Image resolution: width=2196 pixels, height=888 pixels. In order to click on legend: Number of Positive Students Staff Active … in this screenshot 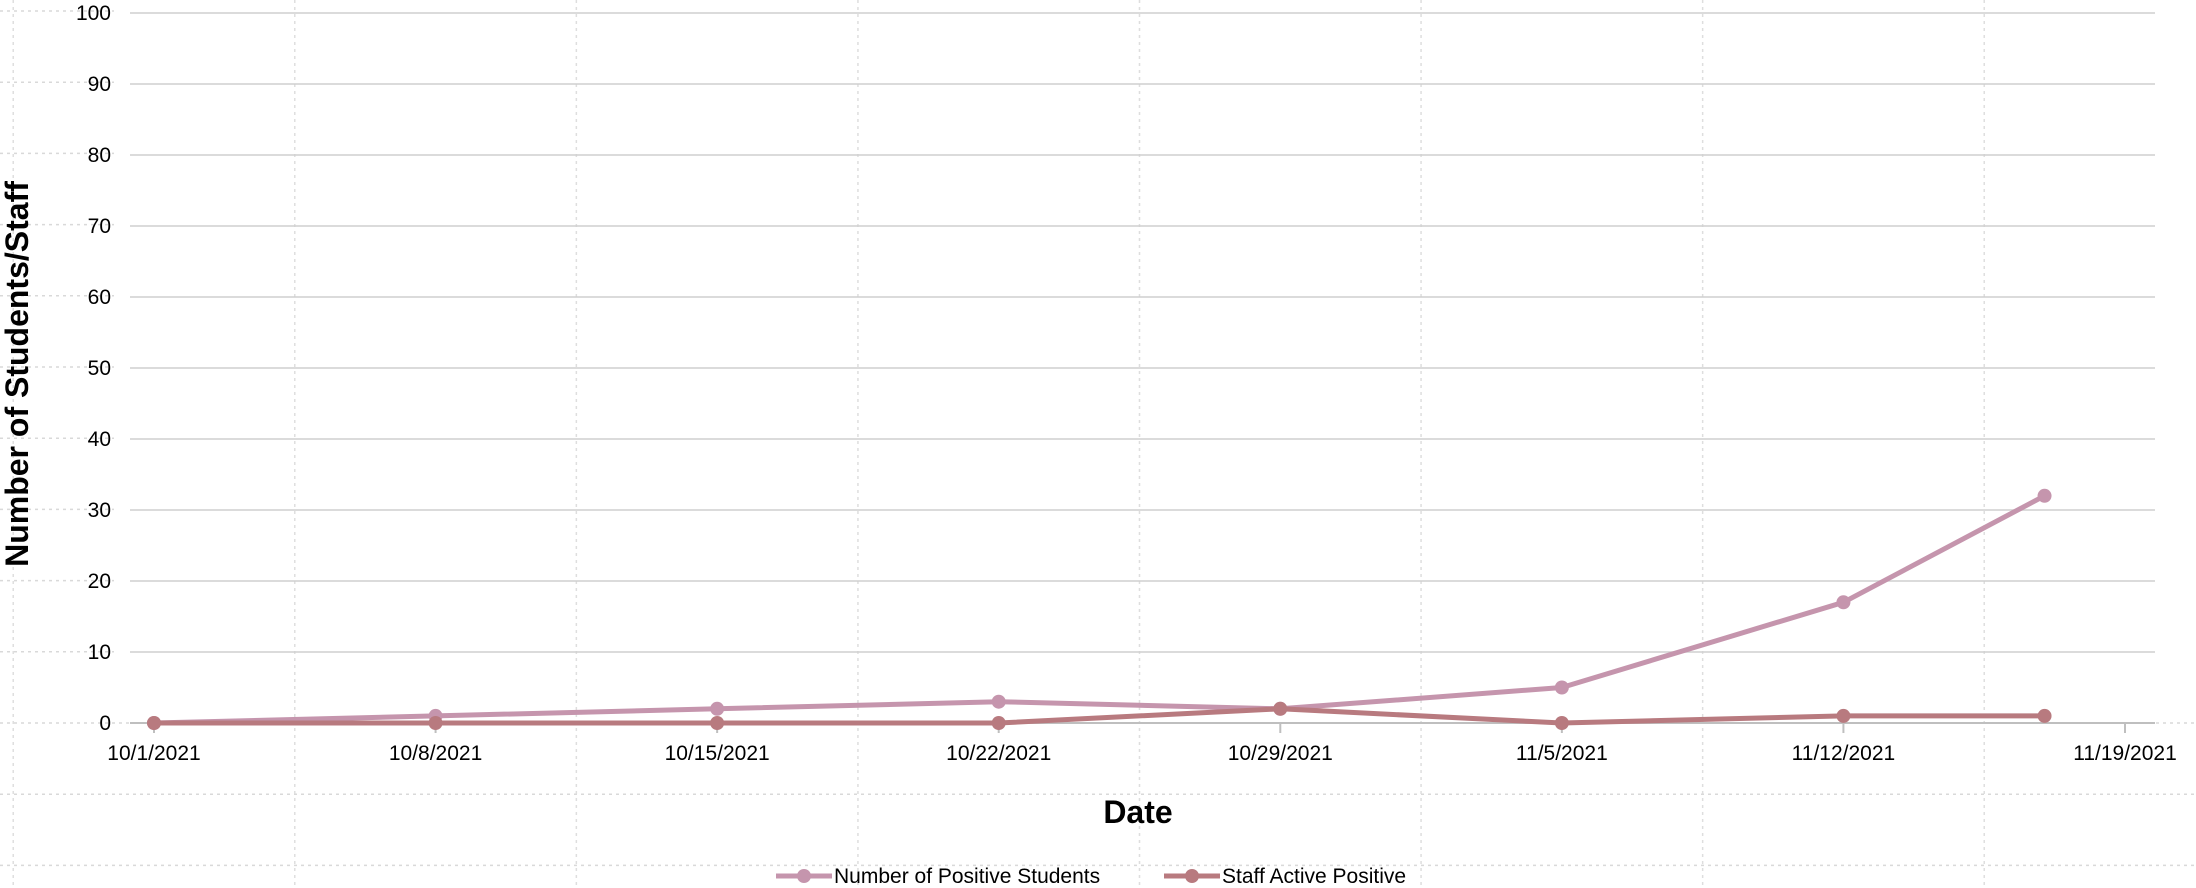, I will do `click(1091, 876)`.